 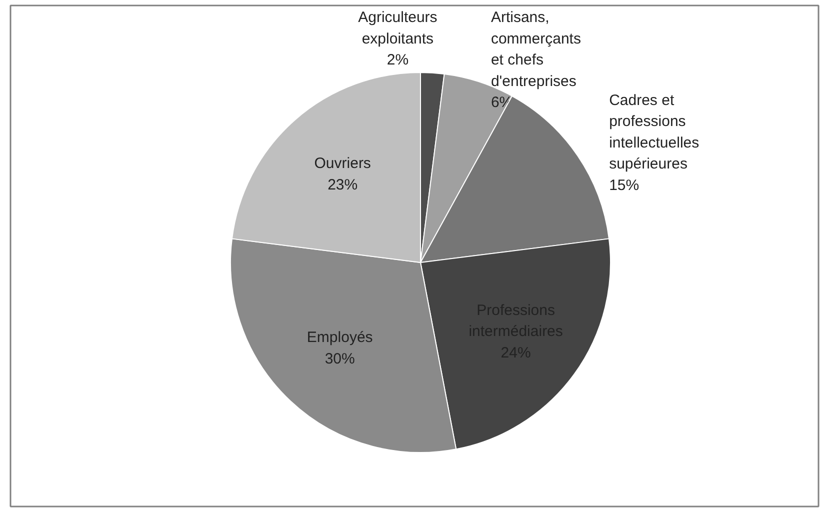 I want to click on data-label: 23%, so click(x=343, y=185).